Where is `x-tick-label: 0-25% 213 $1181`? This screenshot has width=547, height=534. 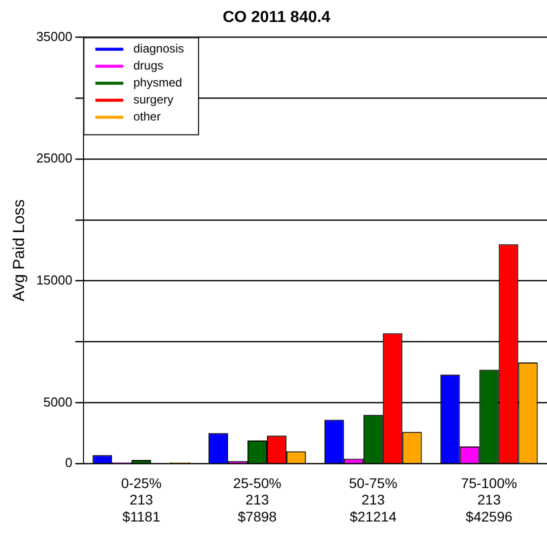
x-tick-label: 0-25% 213 $1181 is located at coordinates (141, 499).